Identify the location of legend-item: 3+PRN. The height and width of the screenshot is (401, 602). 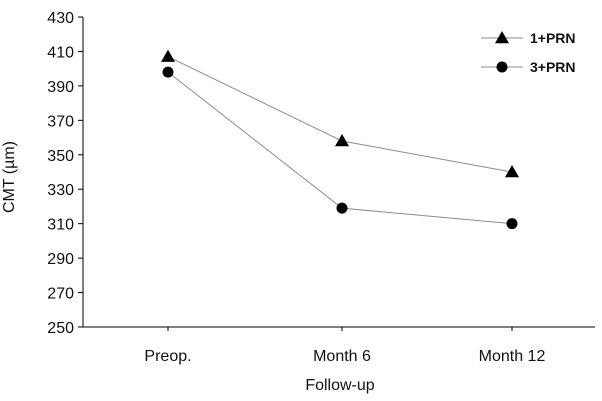
(528, 67).